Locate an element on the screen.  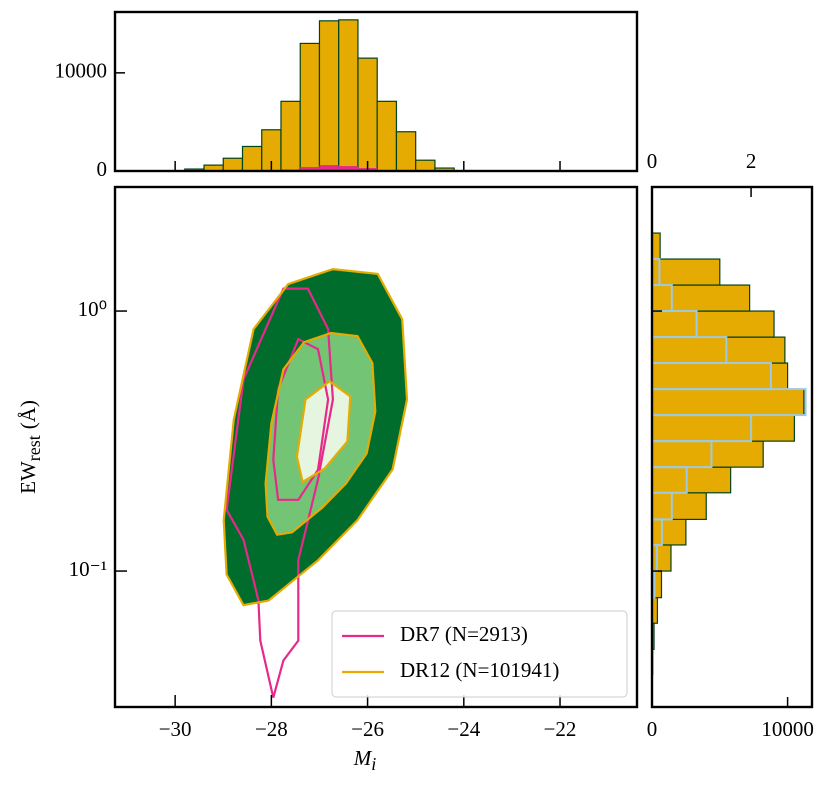
top-frame is located at coordinates (376, 91).